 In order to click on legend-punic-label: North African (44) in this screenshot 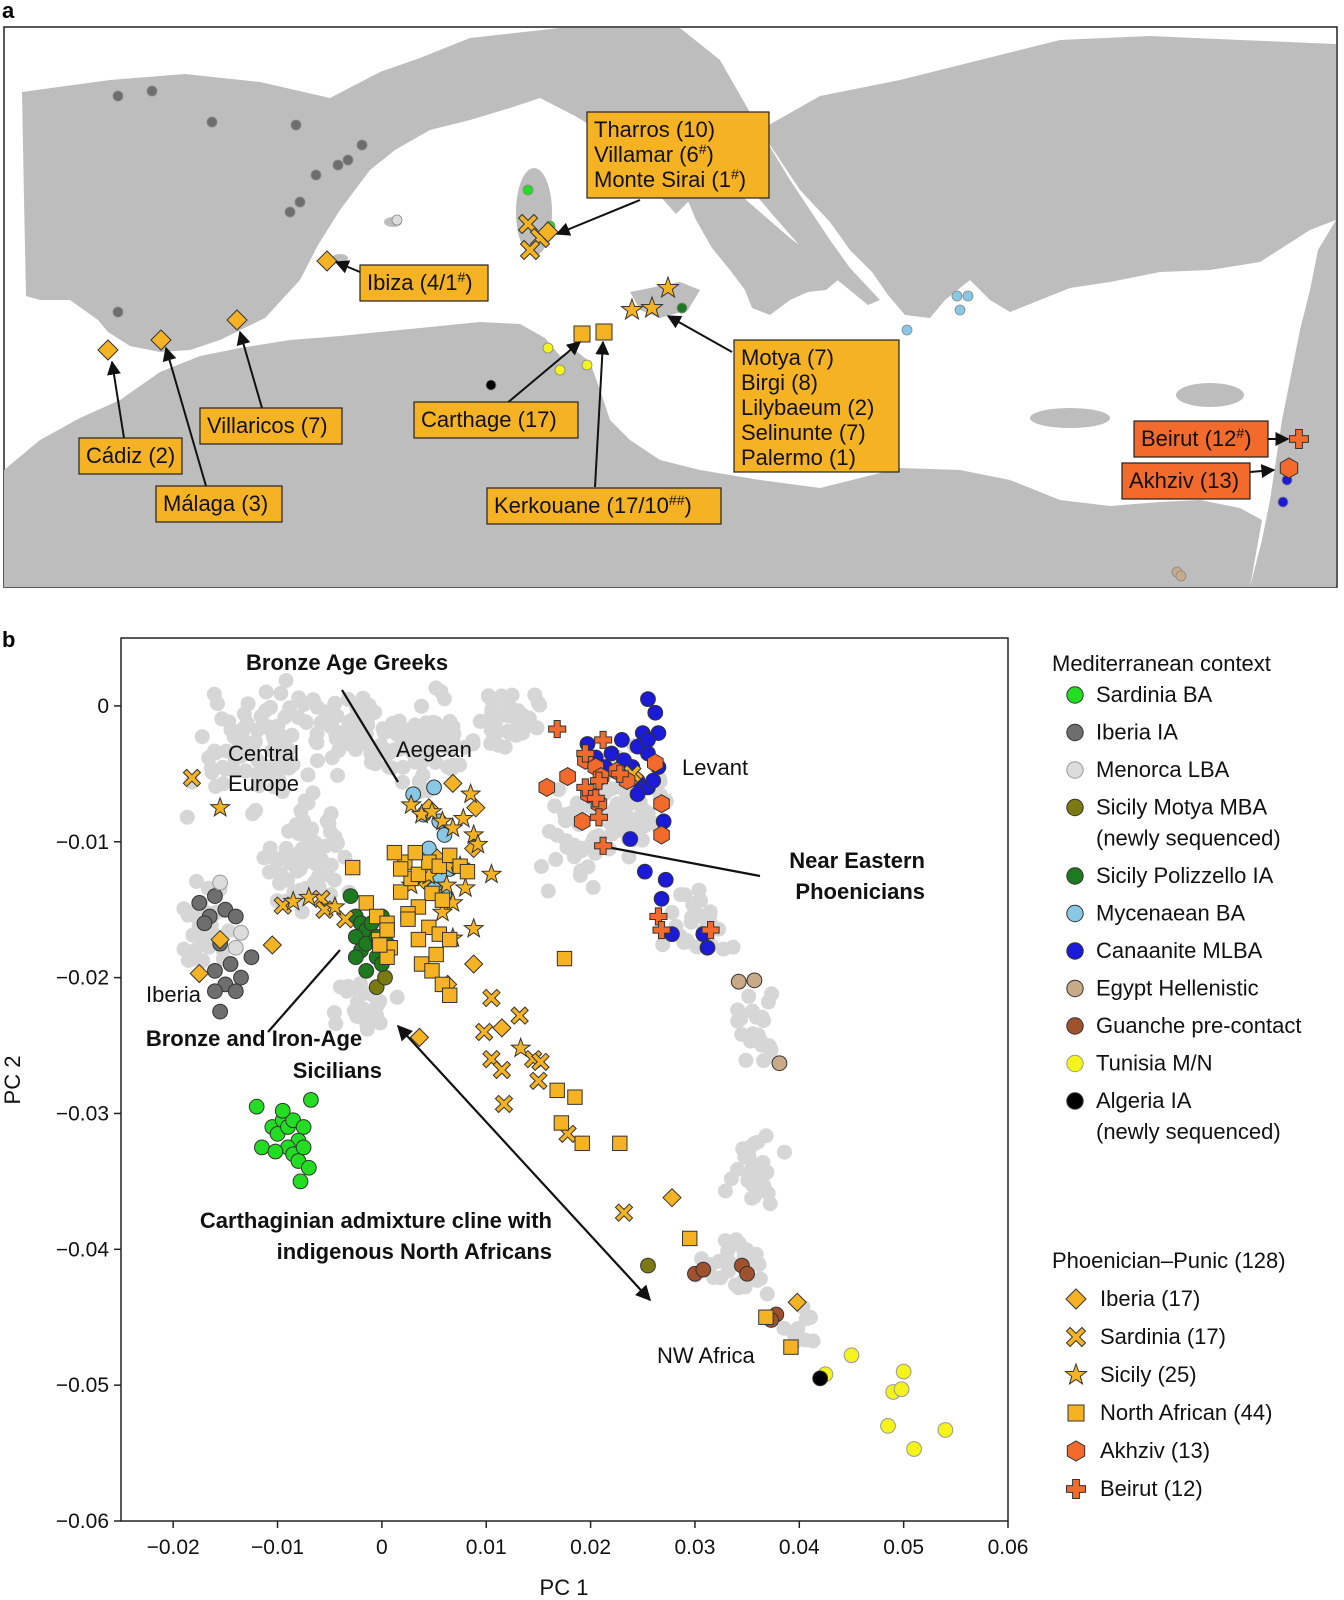, I will do `click(1186, 1412)`.